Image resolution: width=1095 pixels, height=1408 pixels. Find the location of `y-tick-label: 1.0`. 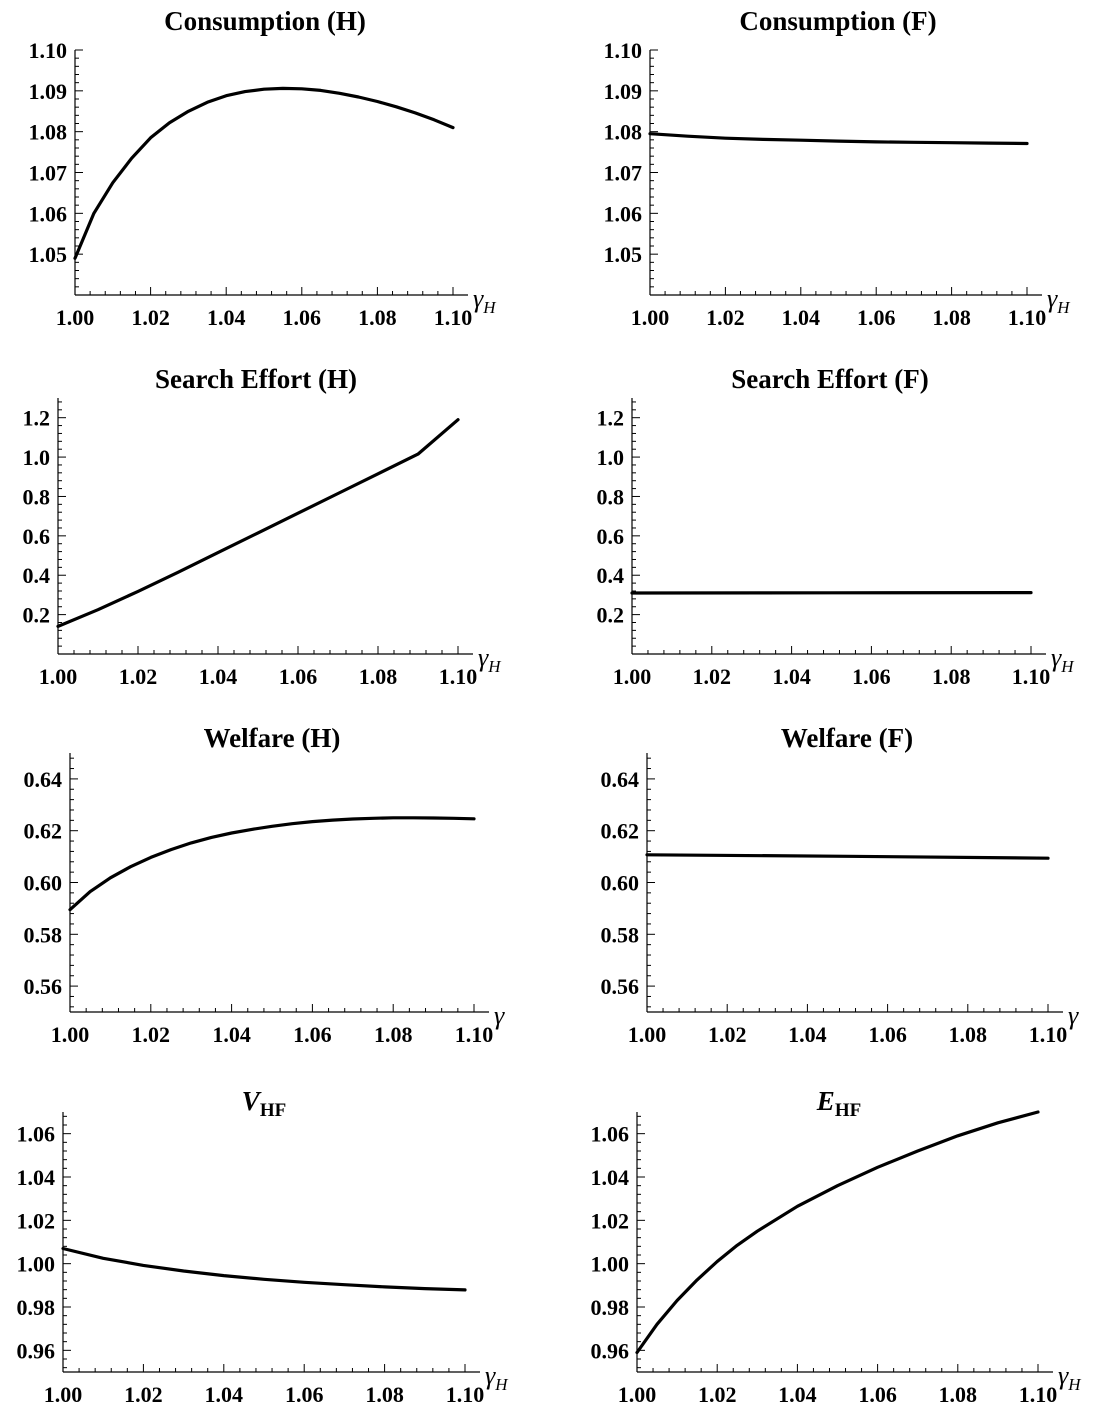

y-tick-label: 1.0 is located at coordinates (611, 457).